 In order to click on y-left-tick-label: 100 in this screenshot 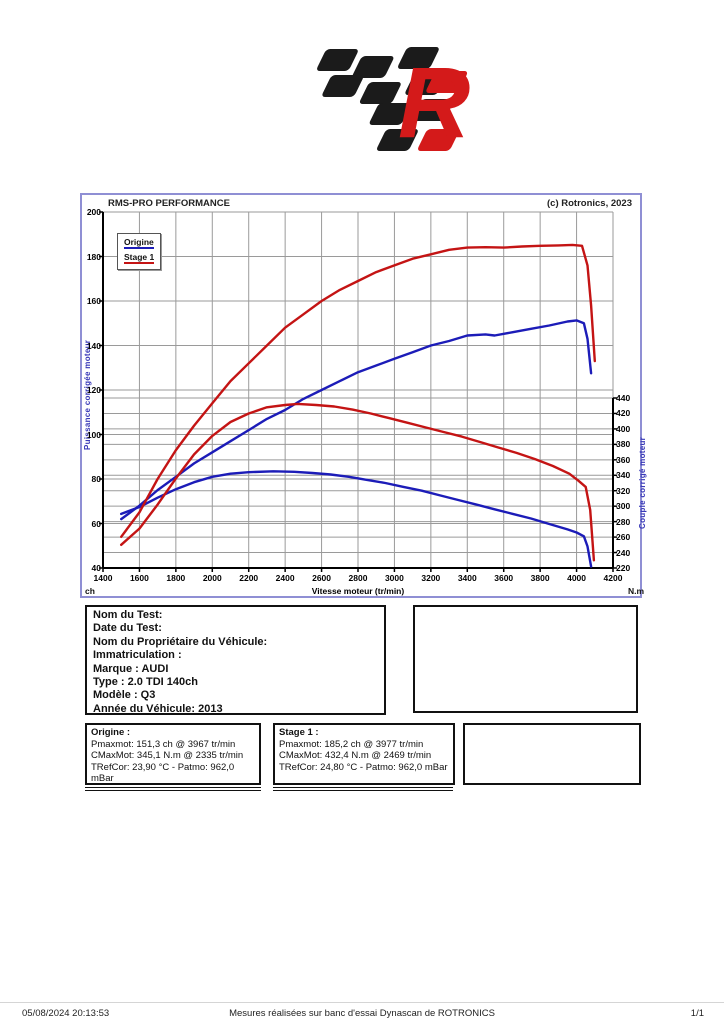, I will do `click(93, 434)`.